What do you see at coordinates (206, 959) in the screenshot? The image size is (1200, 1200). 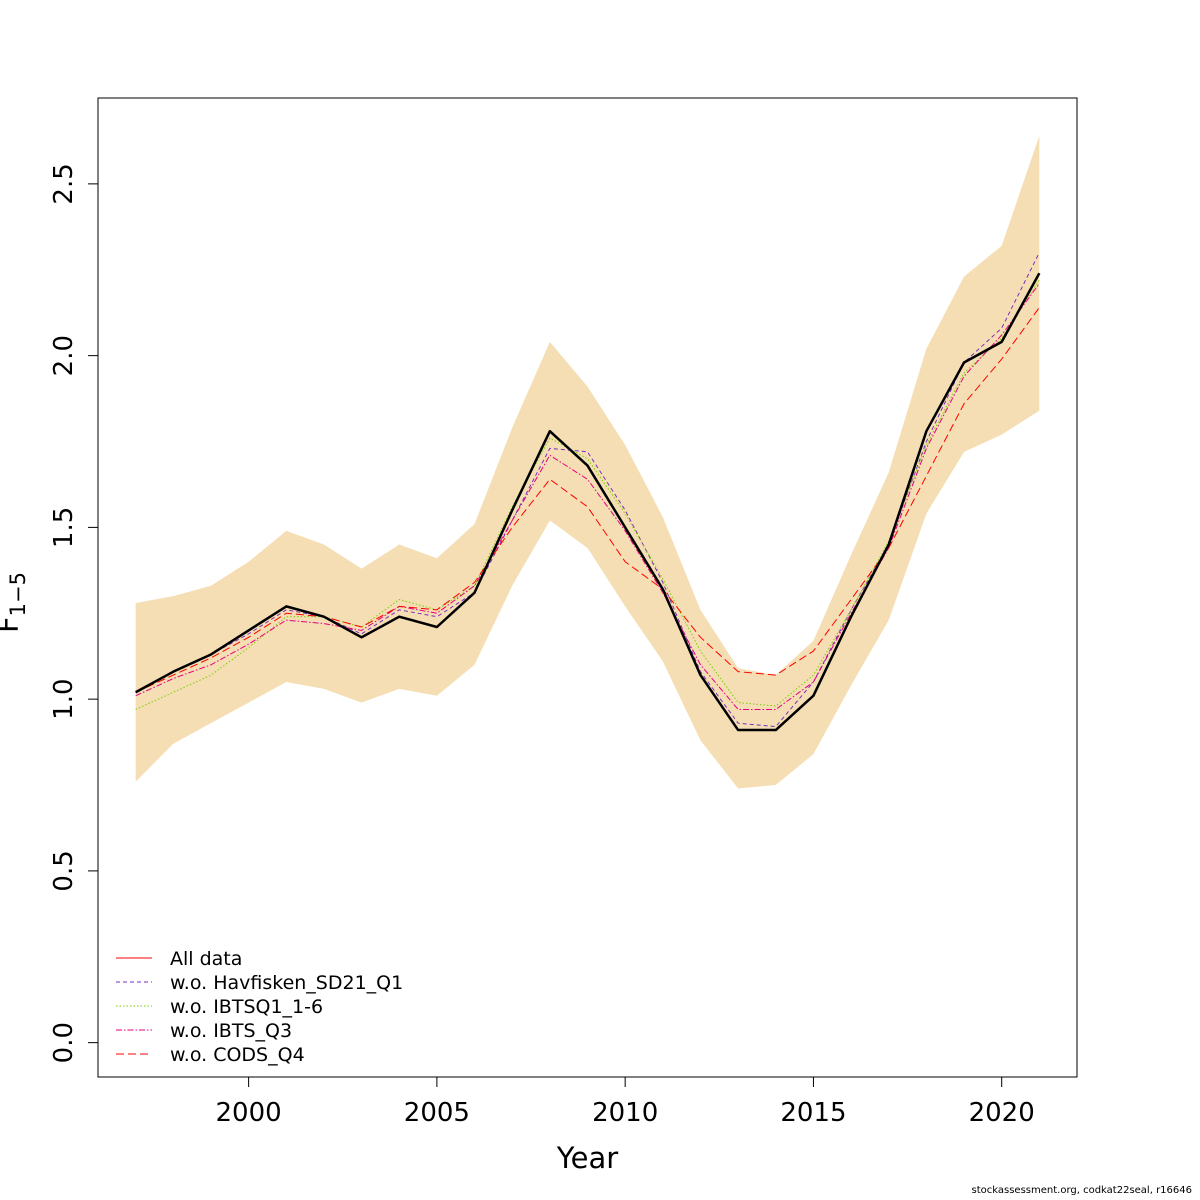 I see `legend-label-0: All data` at bounding box center [206, 959].